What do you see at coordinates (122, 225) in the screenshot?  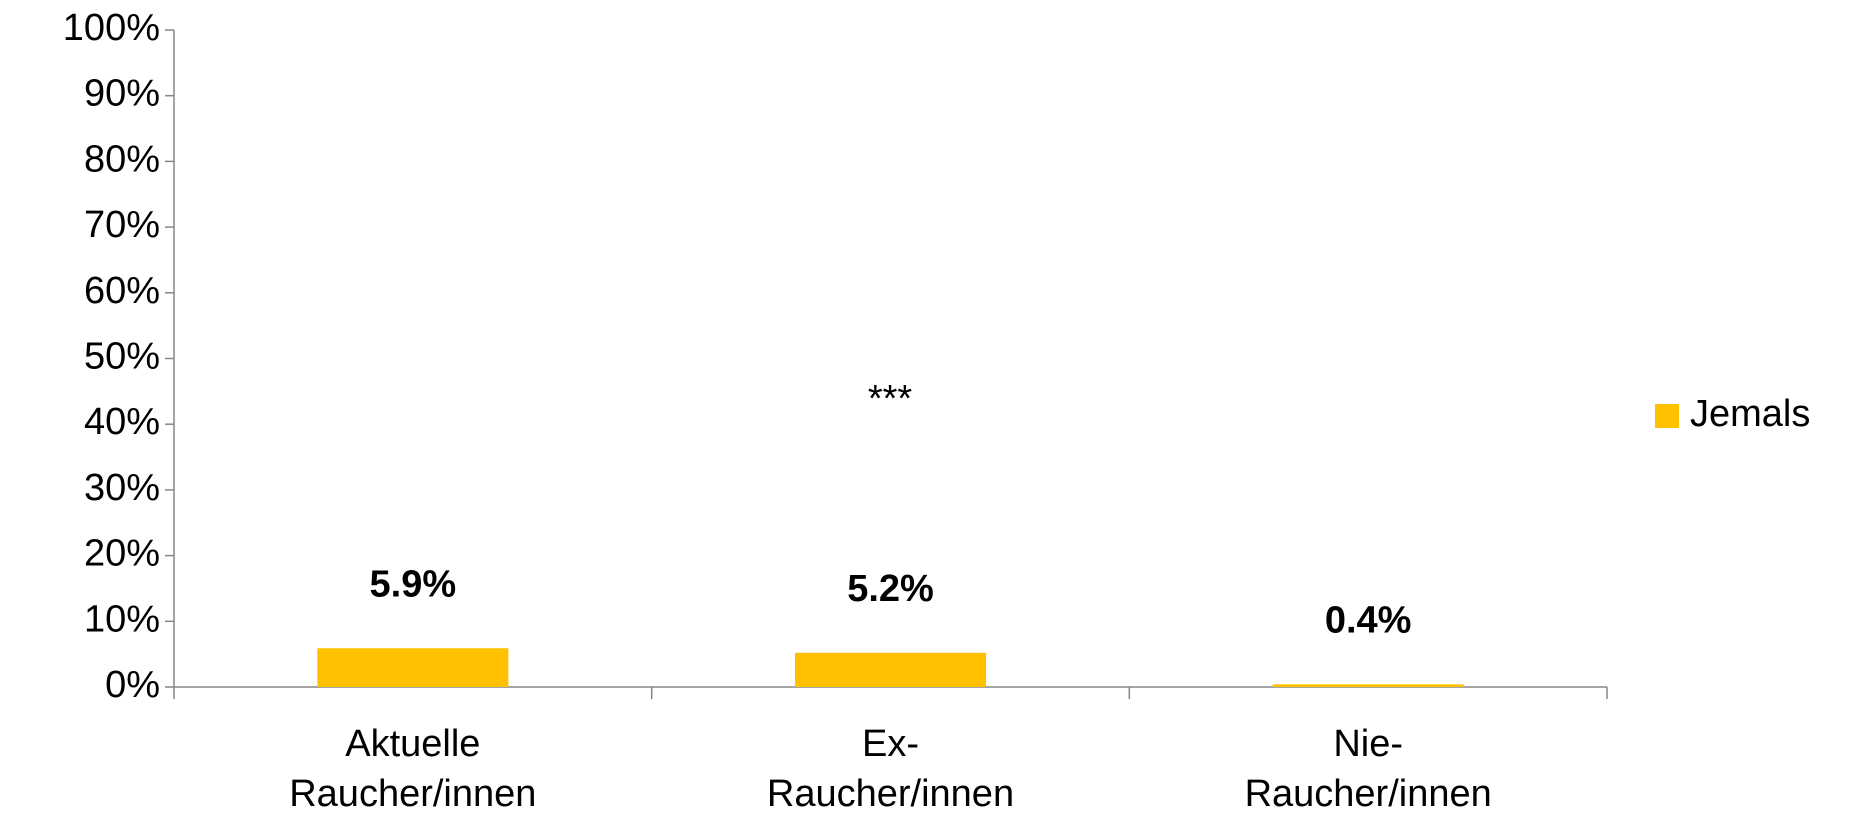 I see `y-tick-label: 70%` at bounding box center [122, 225].